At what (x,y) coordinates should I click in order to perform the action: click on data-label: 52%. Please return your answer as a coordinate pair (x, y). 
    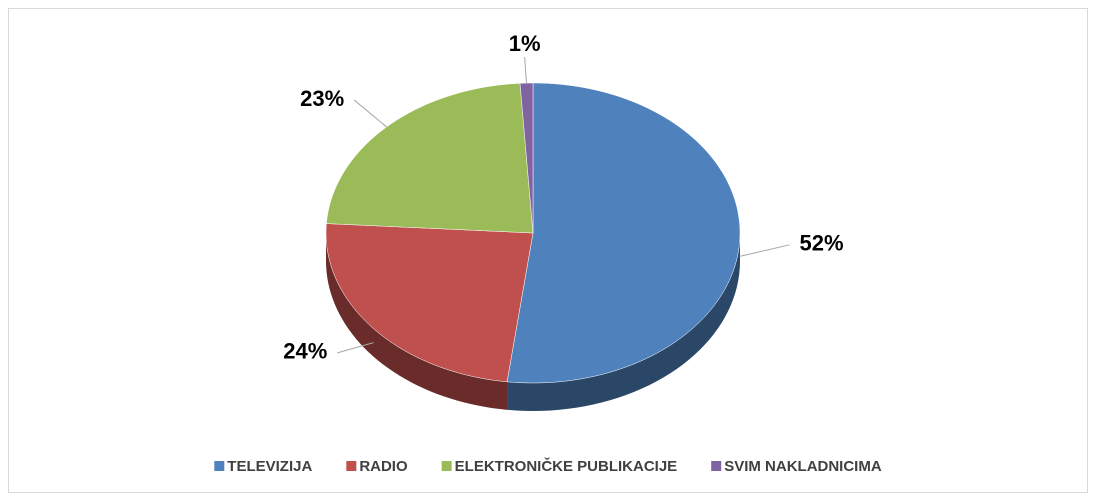
    Looking at the image, I should click on (821, 243).